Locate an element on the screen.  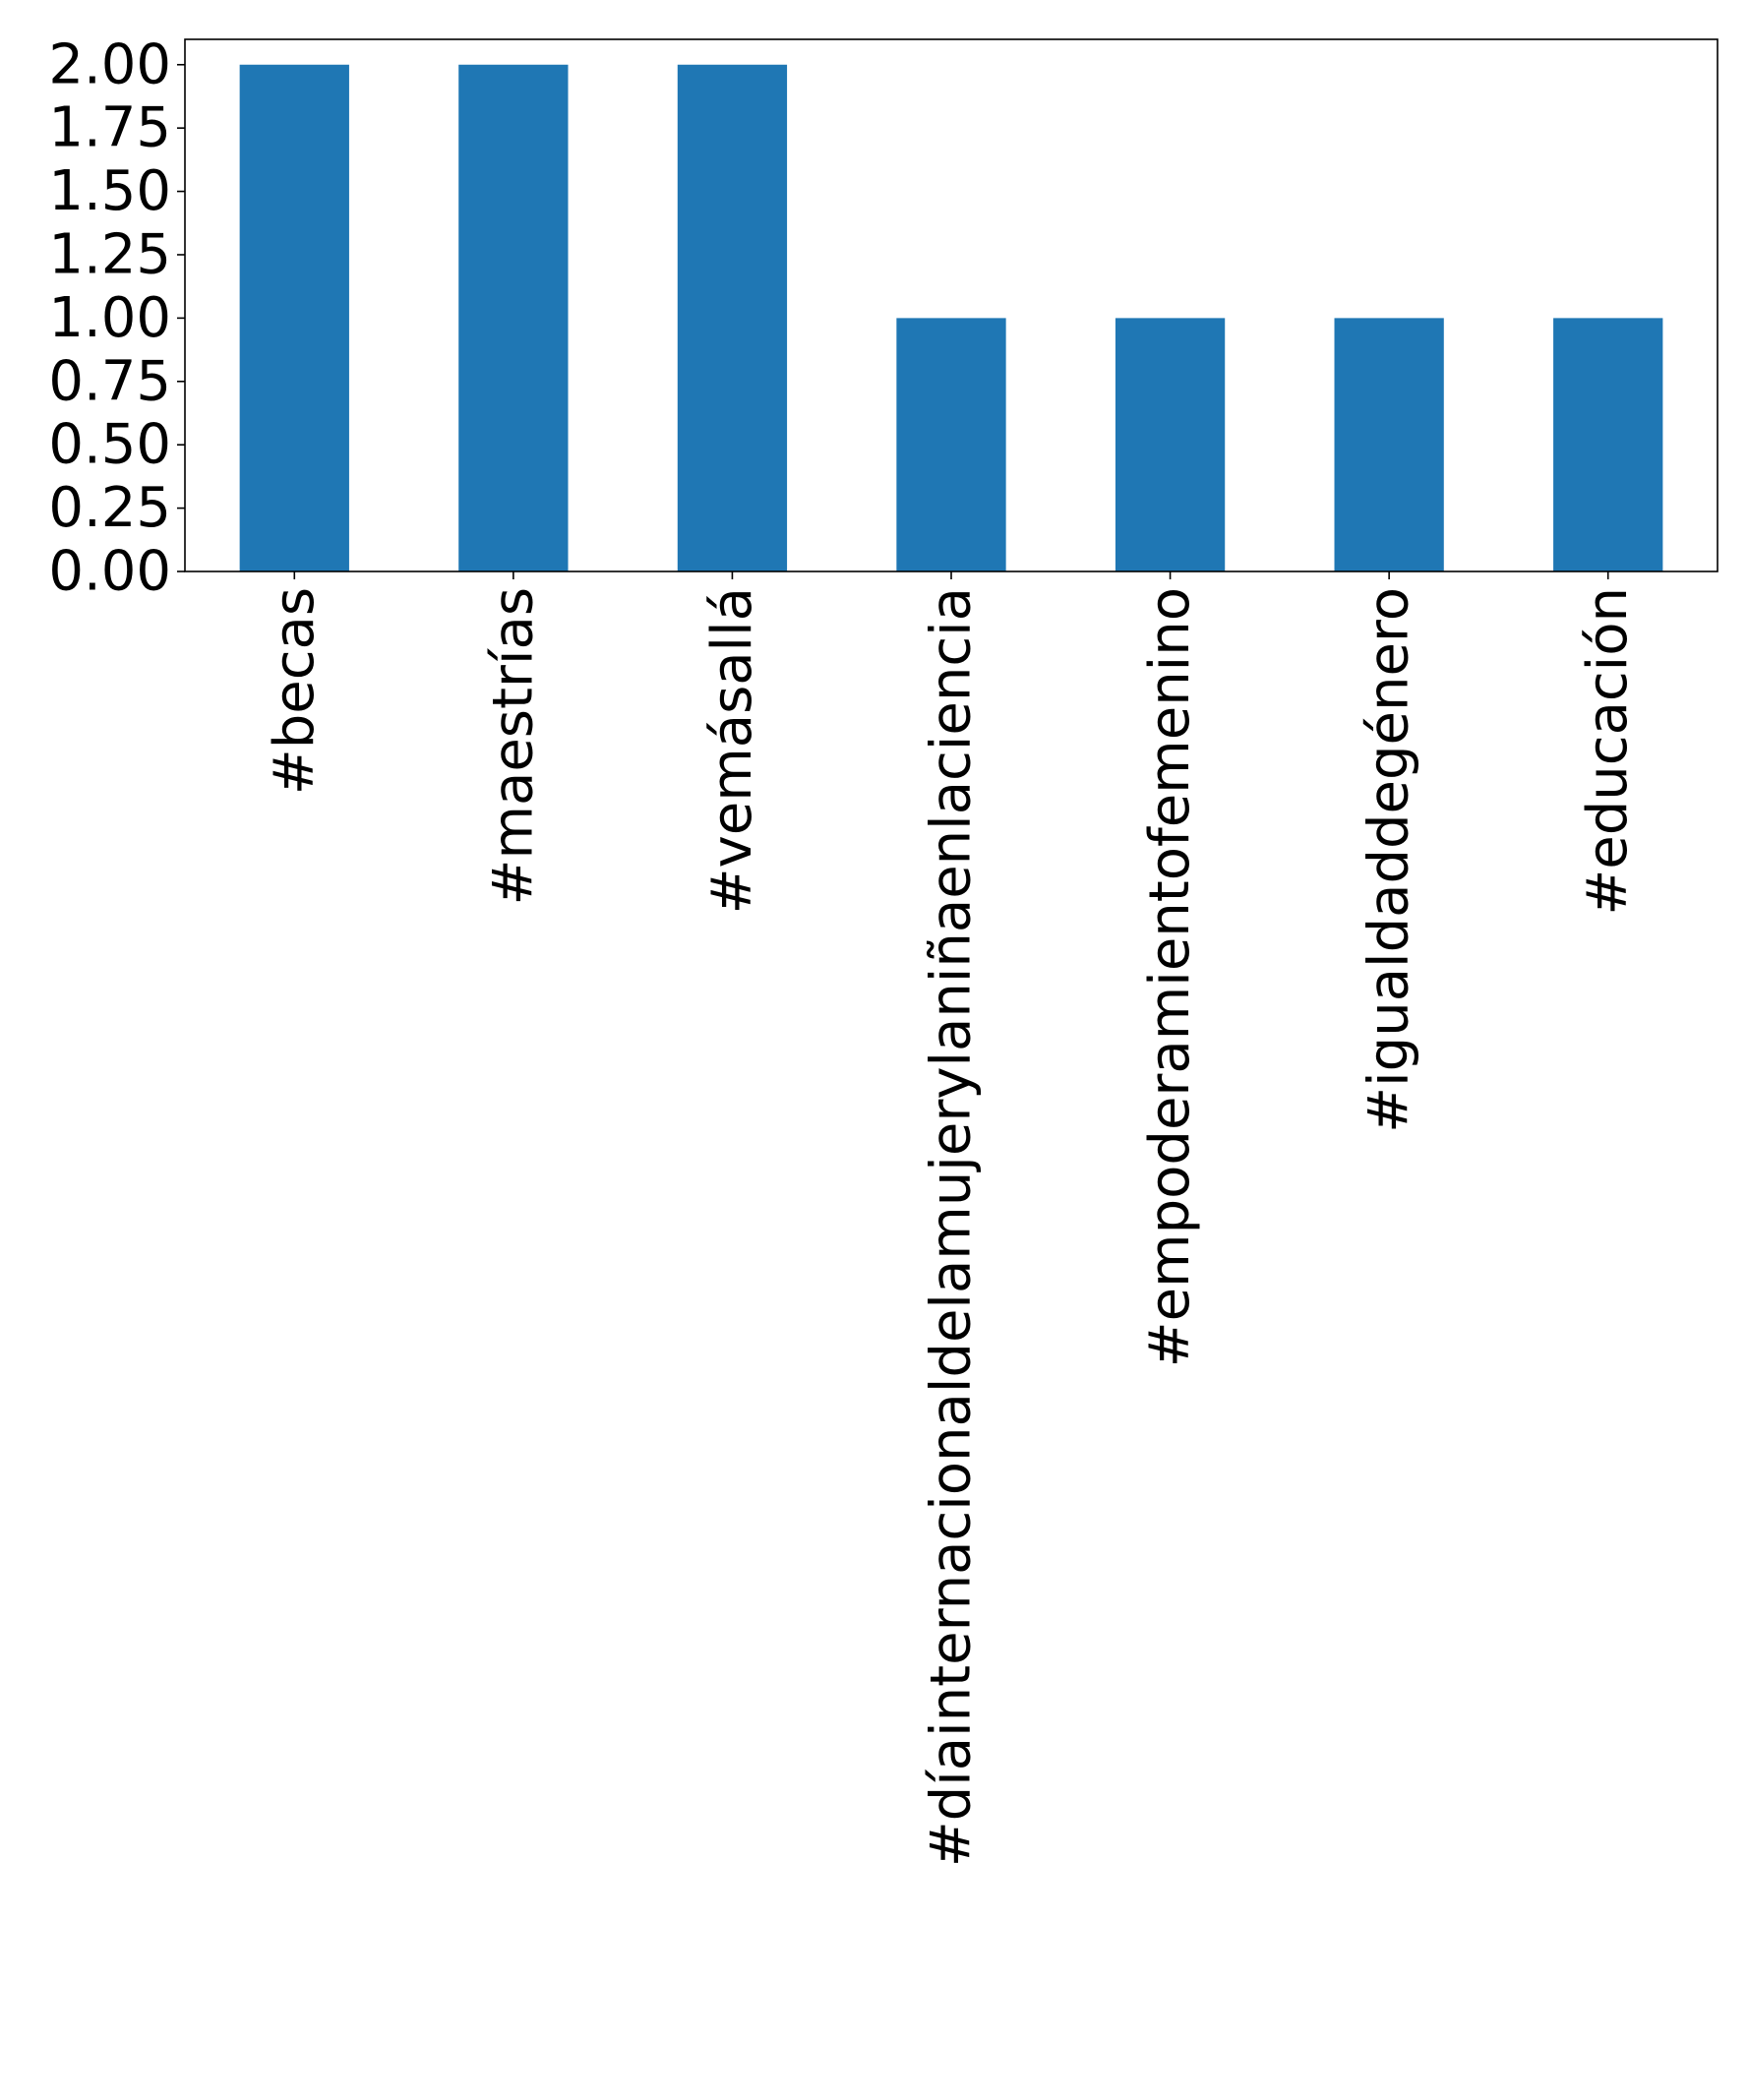
x-tick-label: #empoderamientofemenino is located at coordinates (1170, 977).